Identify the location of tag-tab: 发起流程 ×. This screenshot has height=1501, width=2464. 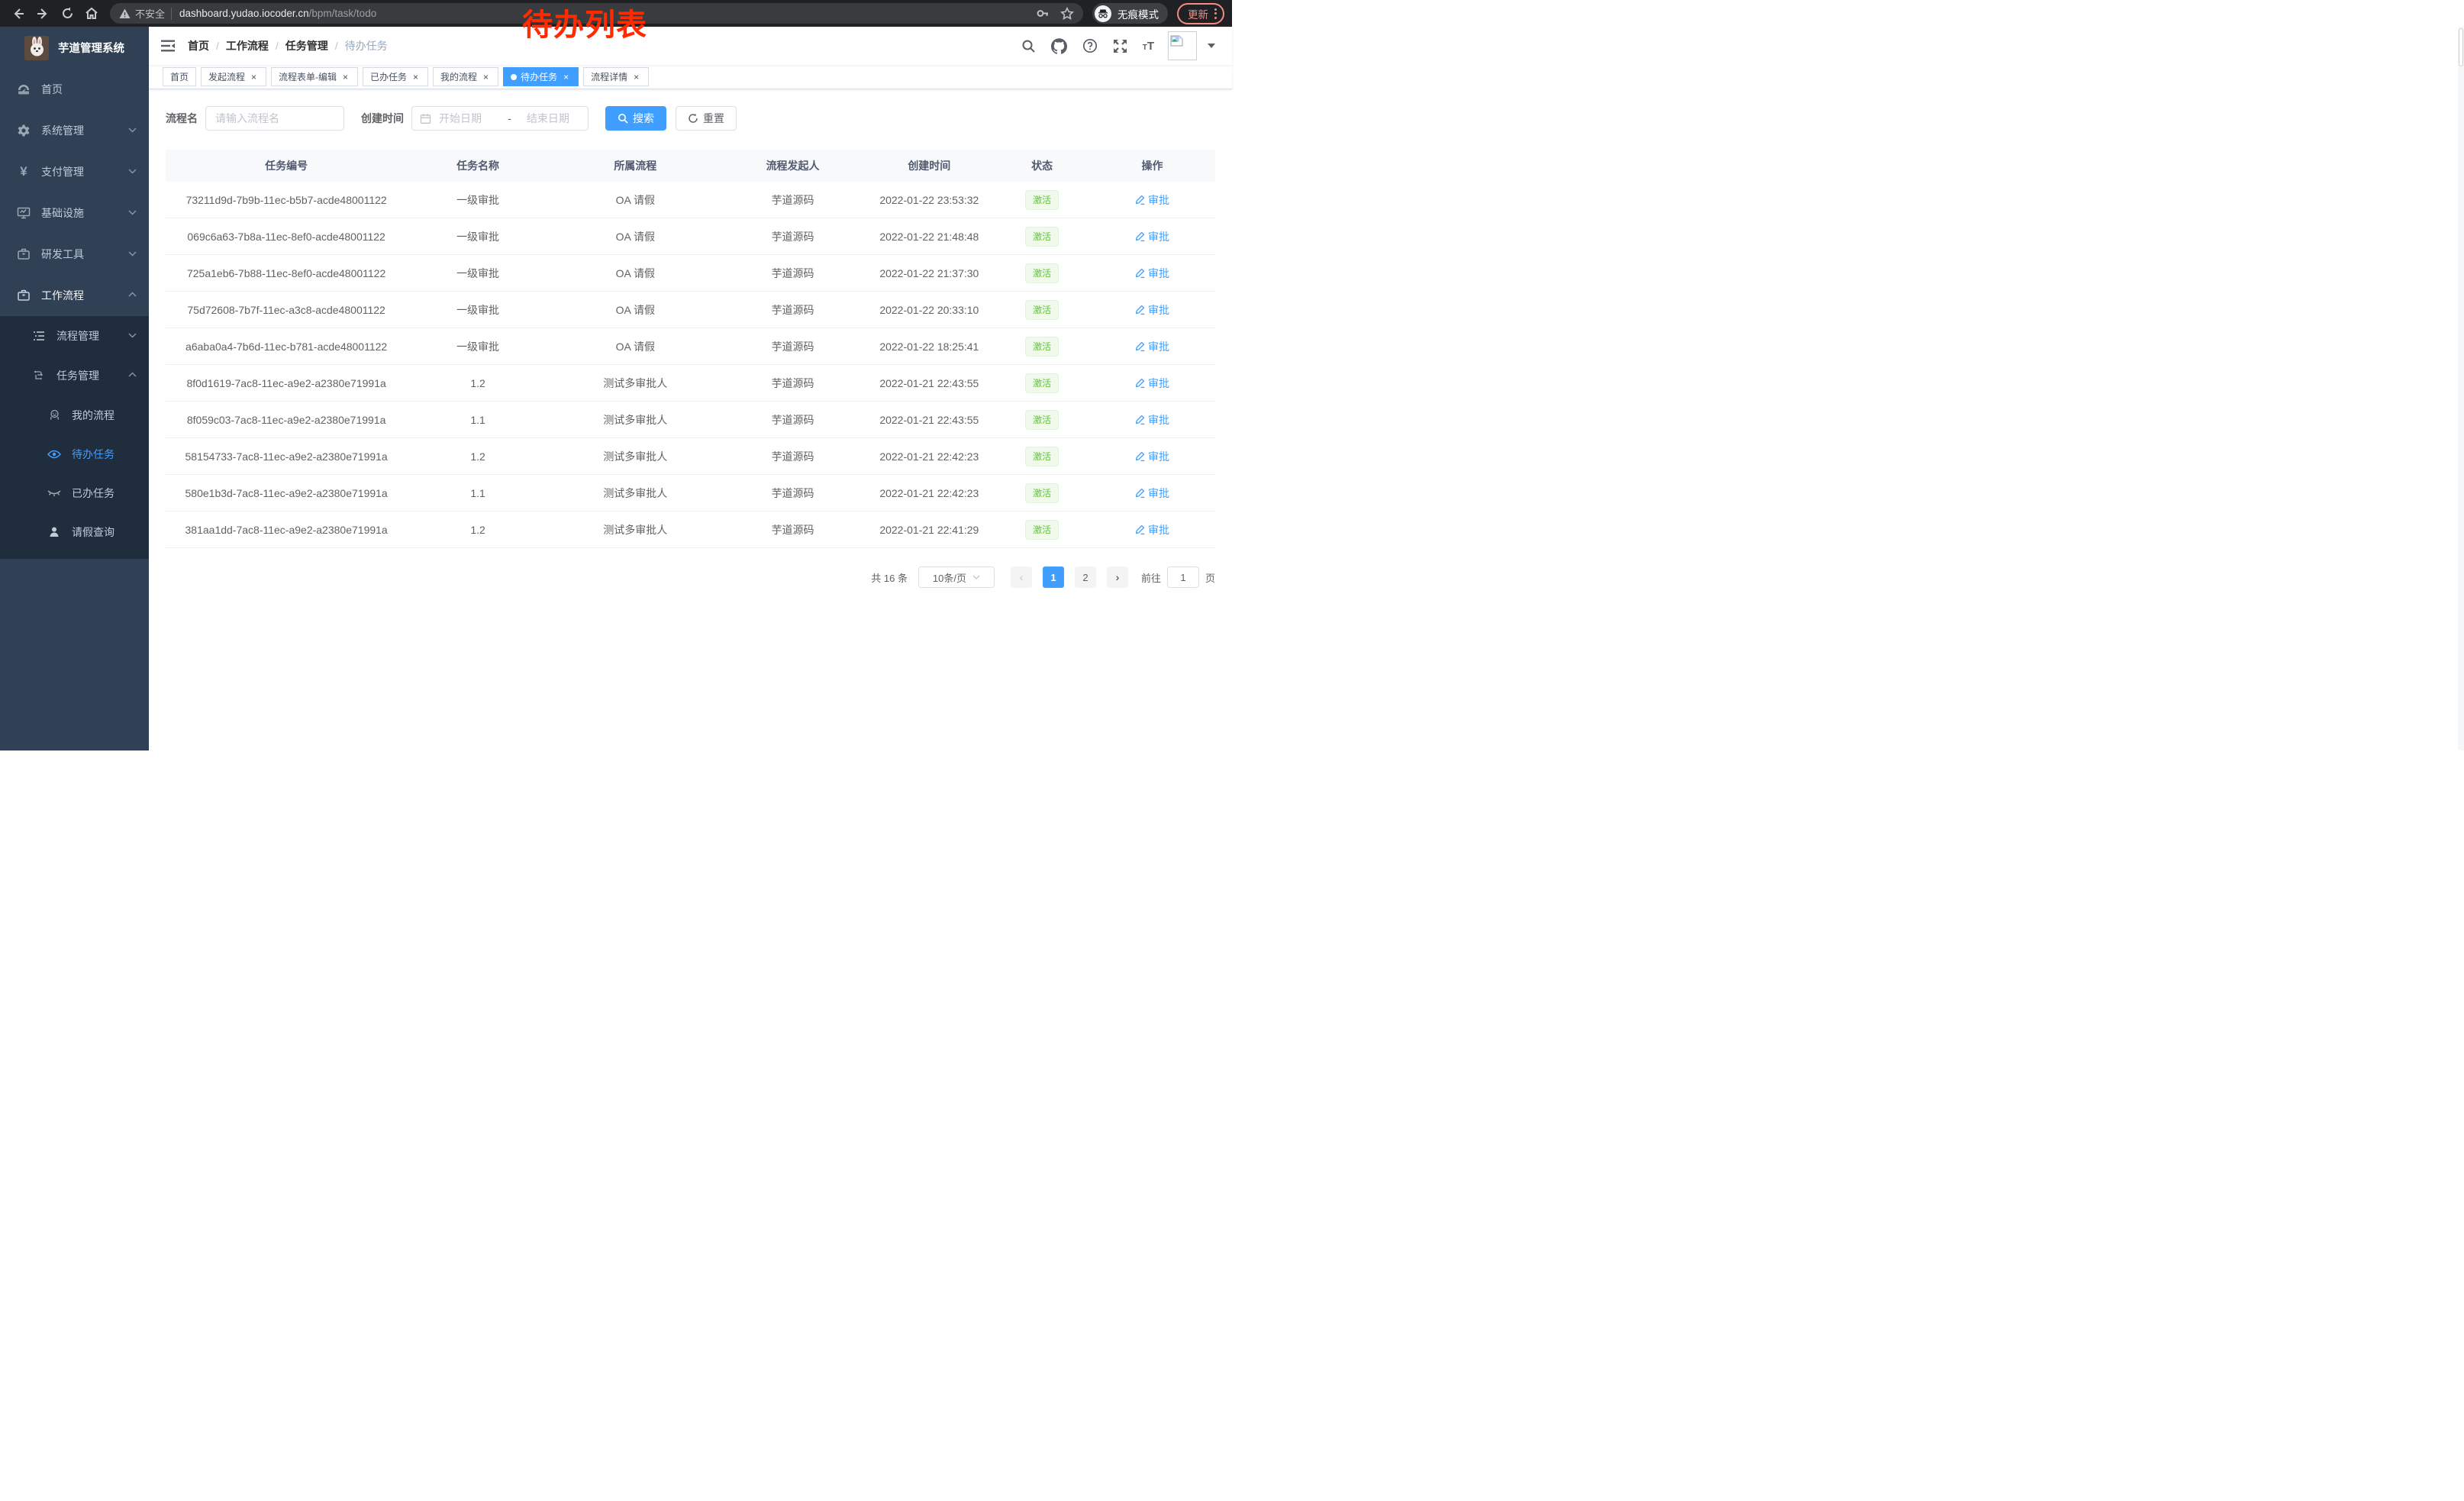
(234, 76).